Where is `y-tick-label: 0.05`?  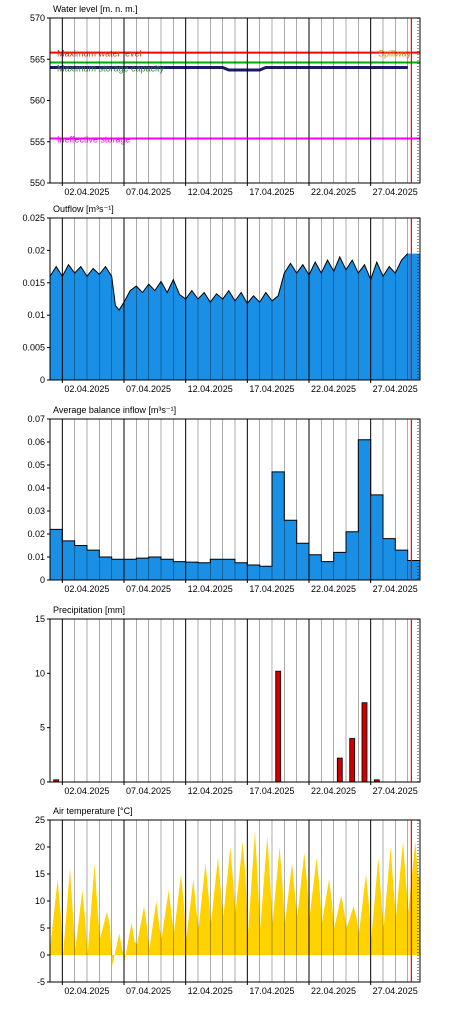 y-tick-label: 0.05 is located at coordinates (36, 465).